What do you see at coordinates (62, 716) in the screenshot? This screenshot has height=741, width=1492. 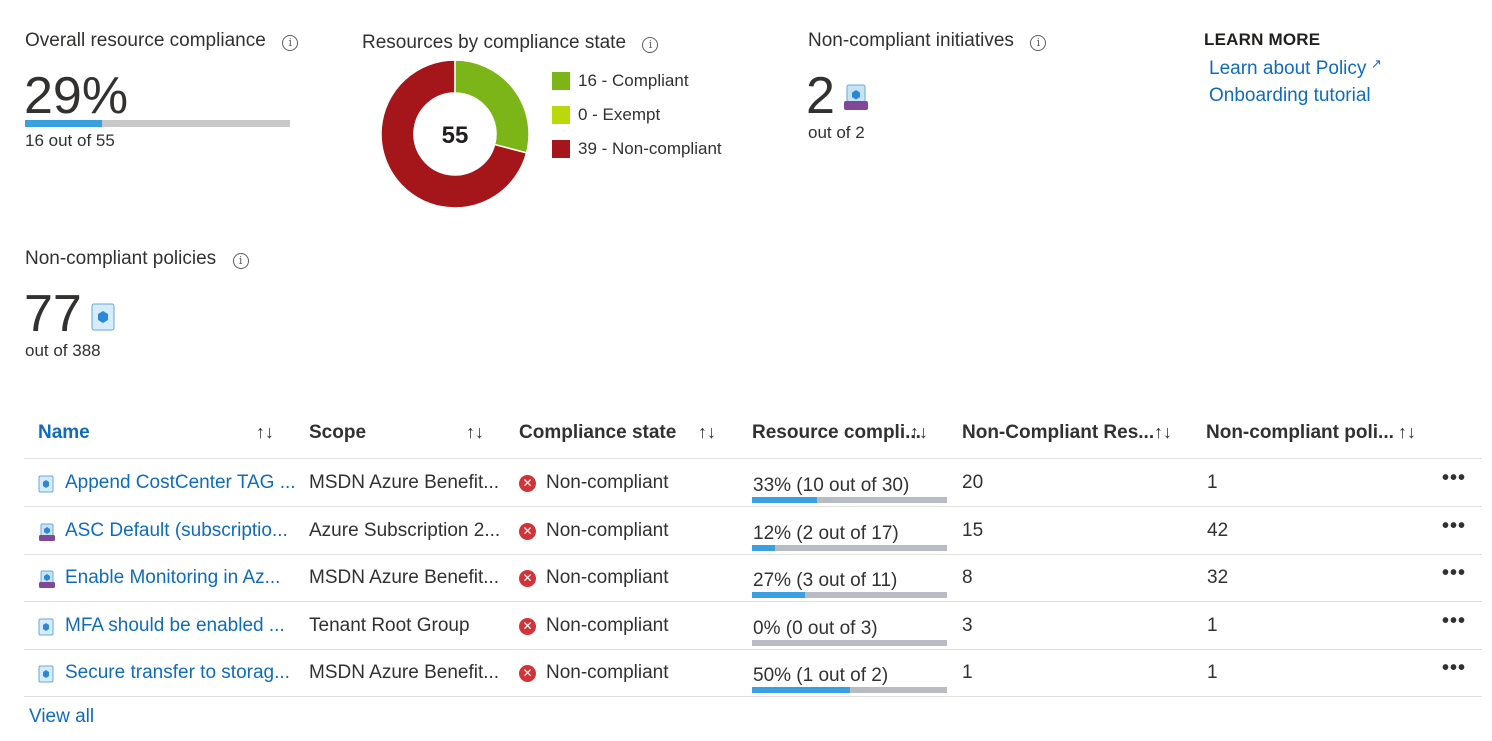 I see `view-all-link: View all` at bounding box center [62, 716].